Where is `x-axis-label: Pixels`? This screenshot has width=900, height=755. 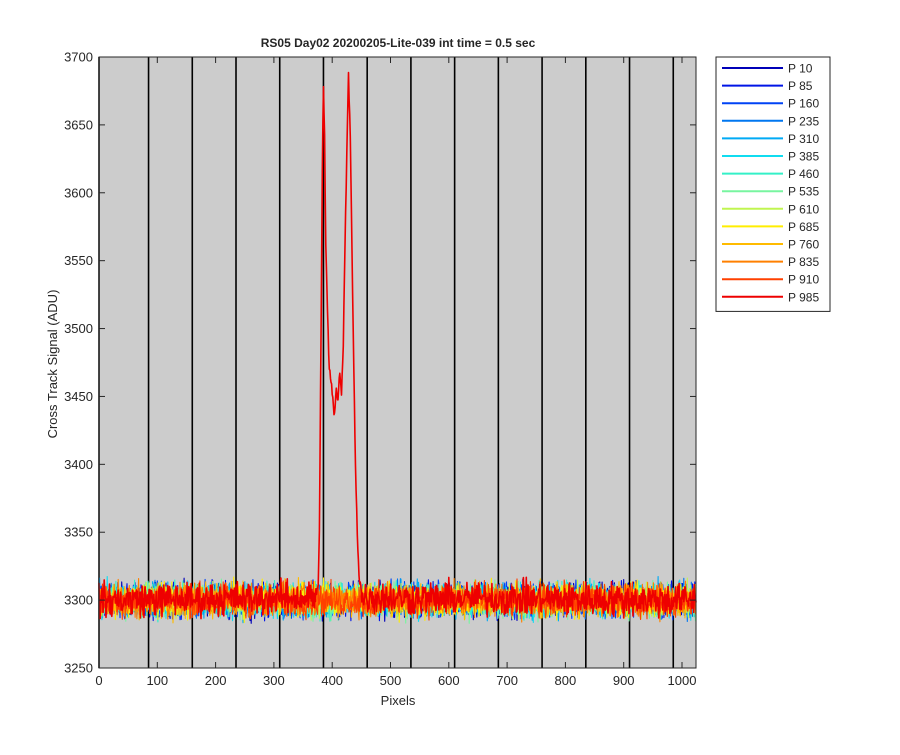 x-axis-label: Pixels is located at coordinates (398, 700).